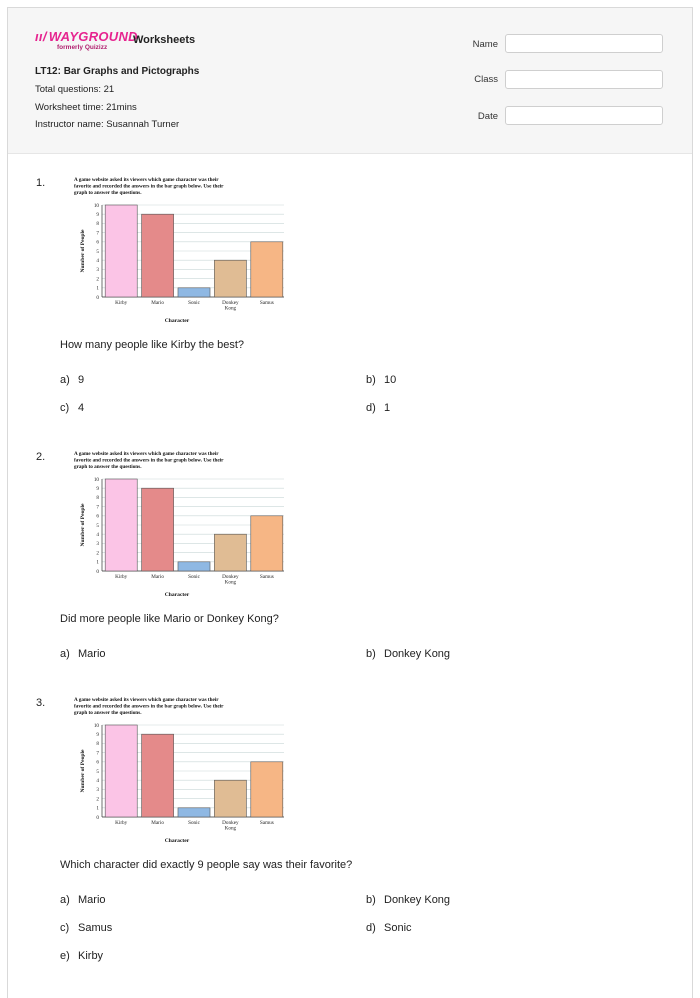 The width and height of the screenshot is (700, 998). Describe the element at coordinates (584, 79) in the screenshot. I see `class-field` at that location.